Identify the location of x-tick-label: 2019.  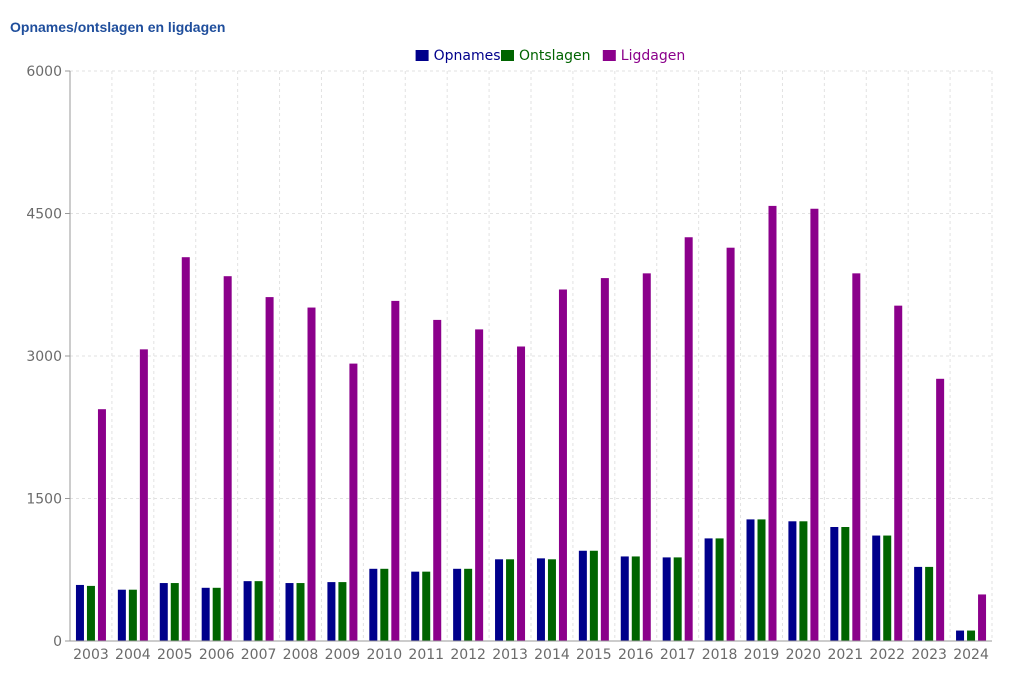
(762, 655).